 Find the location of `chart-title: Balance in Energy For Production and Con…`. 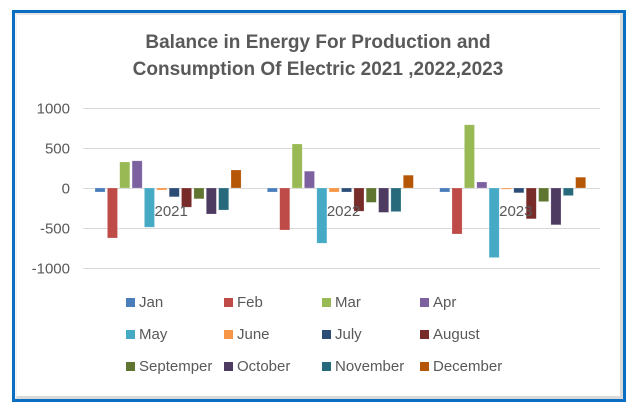

chart-title: Balance in Energy For Production and Con… is located at coordinates (318, 56).